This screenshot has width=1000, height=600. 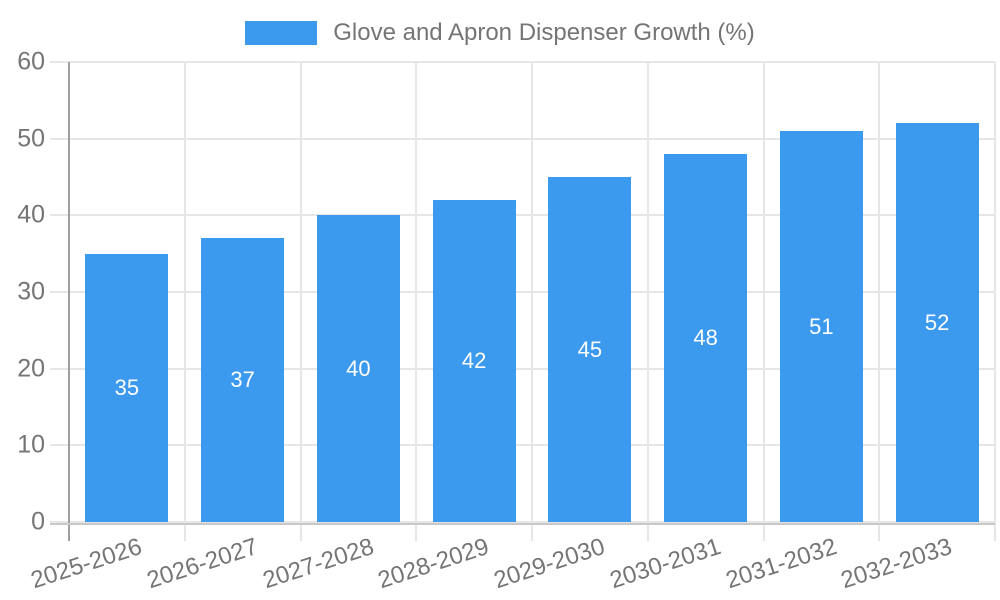 What do you see at coordinates (549, 564) in the screenshot?
I see `x-axis-tick-label: 2029-2030` at bounding box center [549, 564].